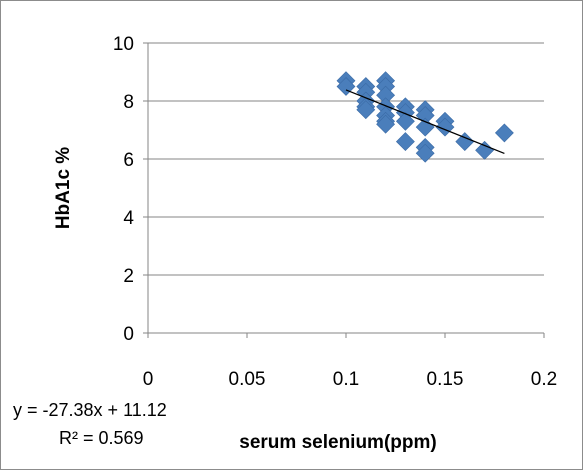 This screenshot has height=471, width=583. Describe the element at coordinates (63, 188) in the screenshot. I see `y-axis-title: HbA1c %` at that location.